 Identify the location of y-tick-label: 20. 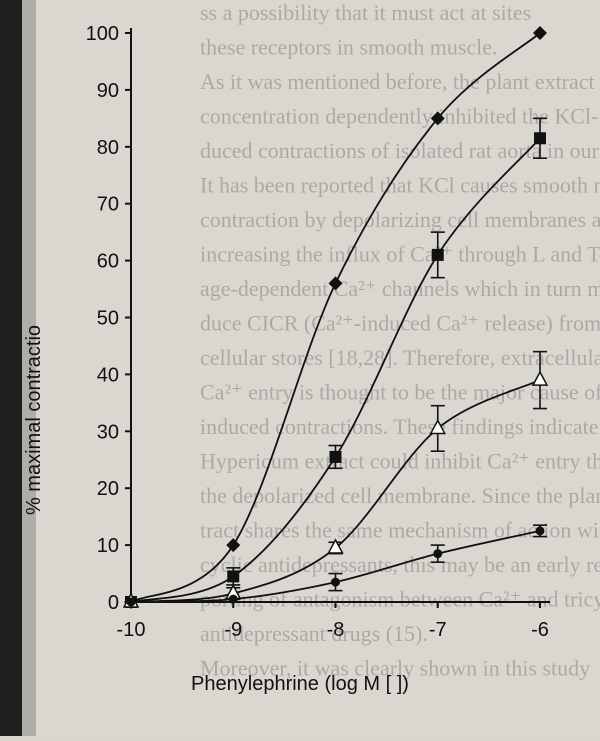
(108, 489).